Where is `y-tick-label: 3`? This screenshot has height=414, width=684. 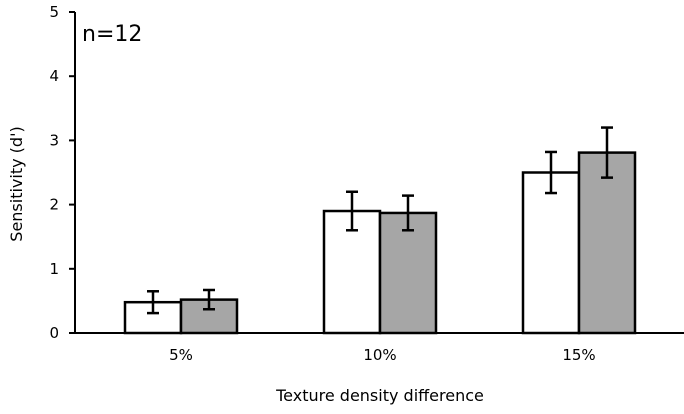 y-tick-label: 3 is located at coordinates (54, 140).